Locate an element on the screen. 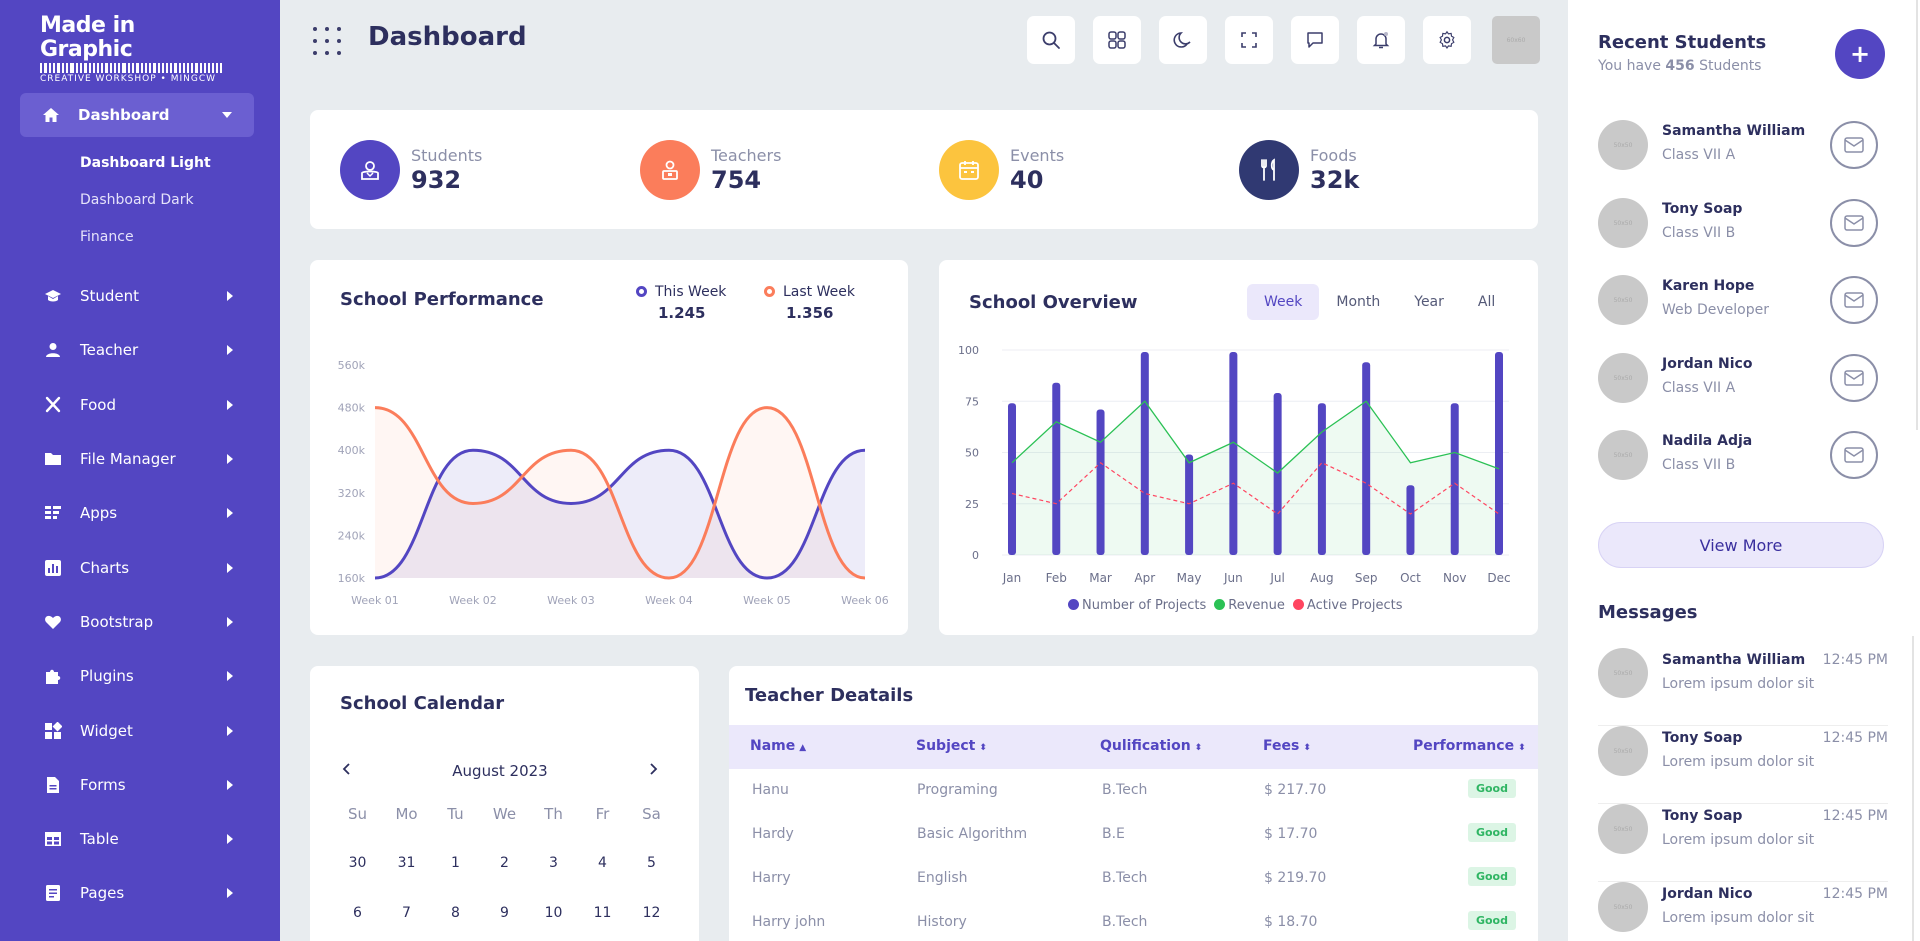 The image size is (1920, 941). column-qualification: Qulification ⬍ is located at coordinates (1151, 746).